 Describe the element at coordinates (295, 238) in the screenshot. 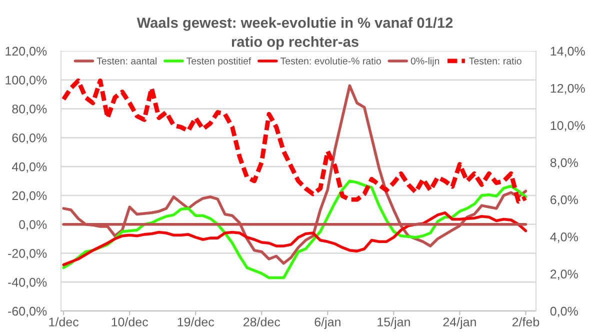

I see `line-series` at that location.